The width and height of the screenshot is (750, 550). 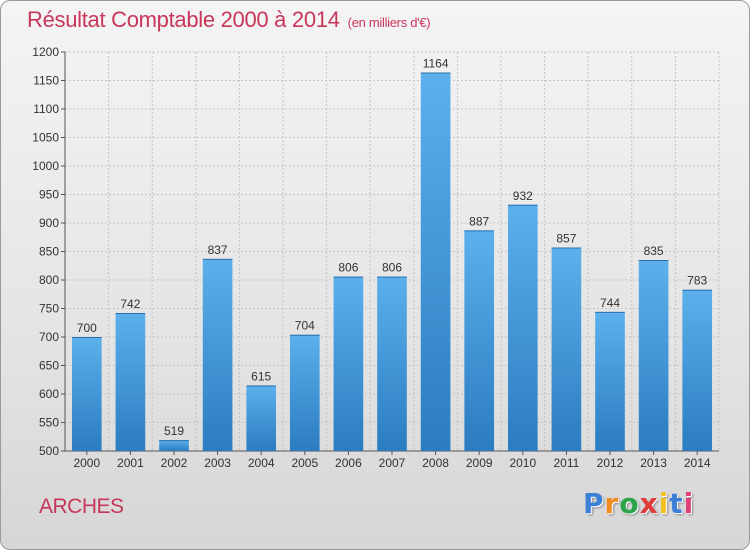 What do you see at coordinates (435, 463) in the screenshot?
I see `x-tick-label-2008: 2008` at bounding box center [435, 463].